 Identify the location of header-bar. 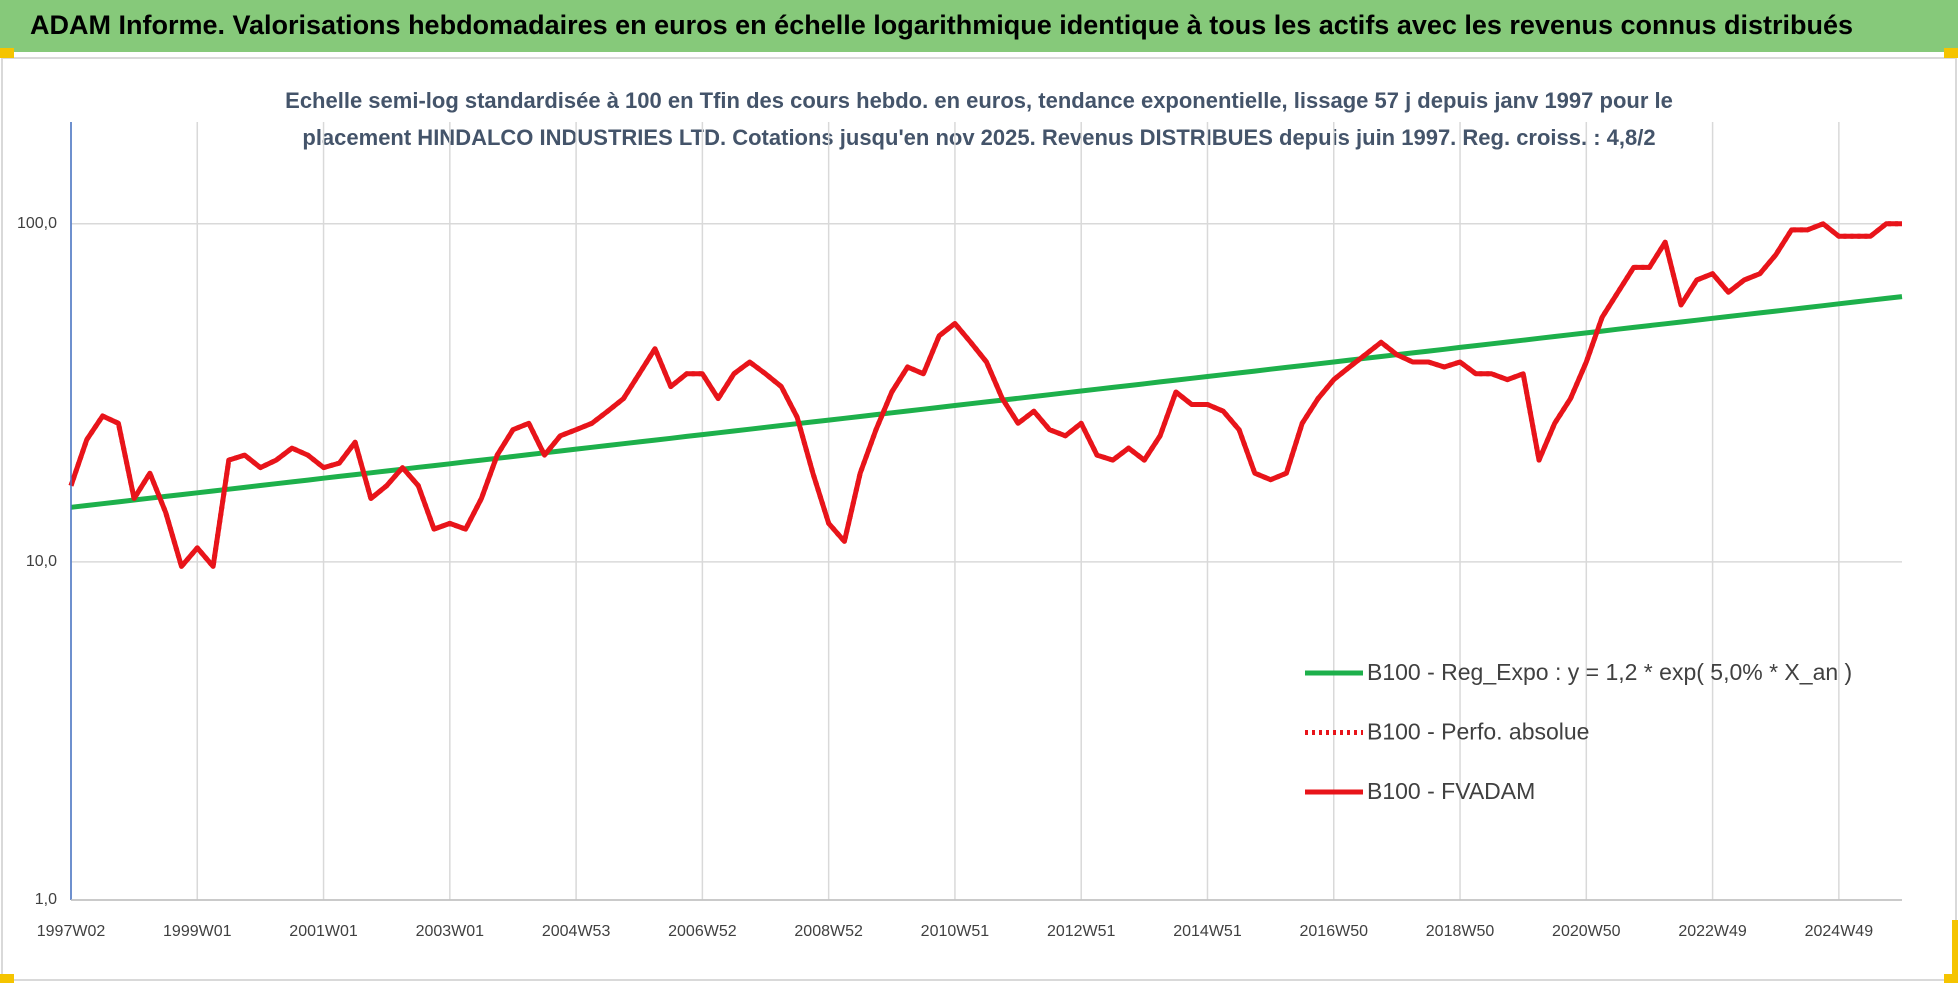
(979, 26).